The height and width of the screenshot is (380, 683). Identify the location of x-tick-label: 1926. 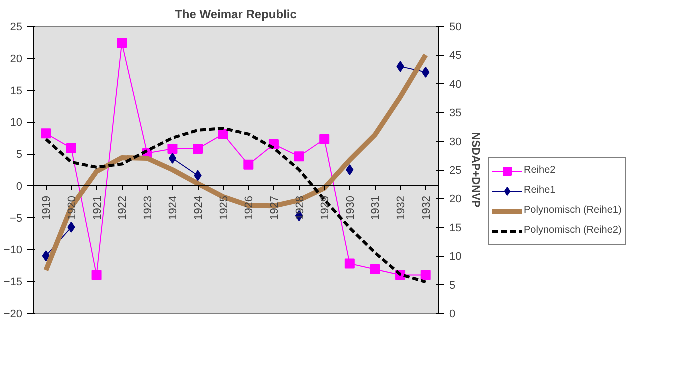
(250, 208).